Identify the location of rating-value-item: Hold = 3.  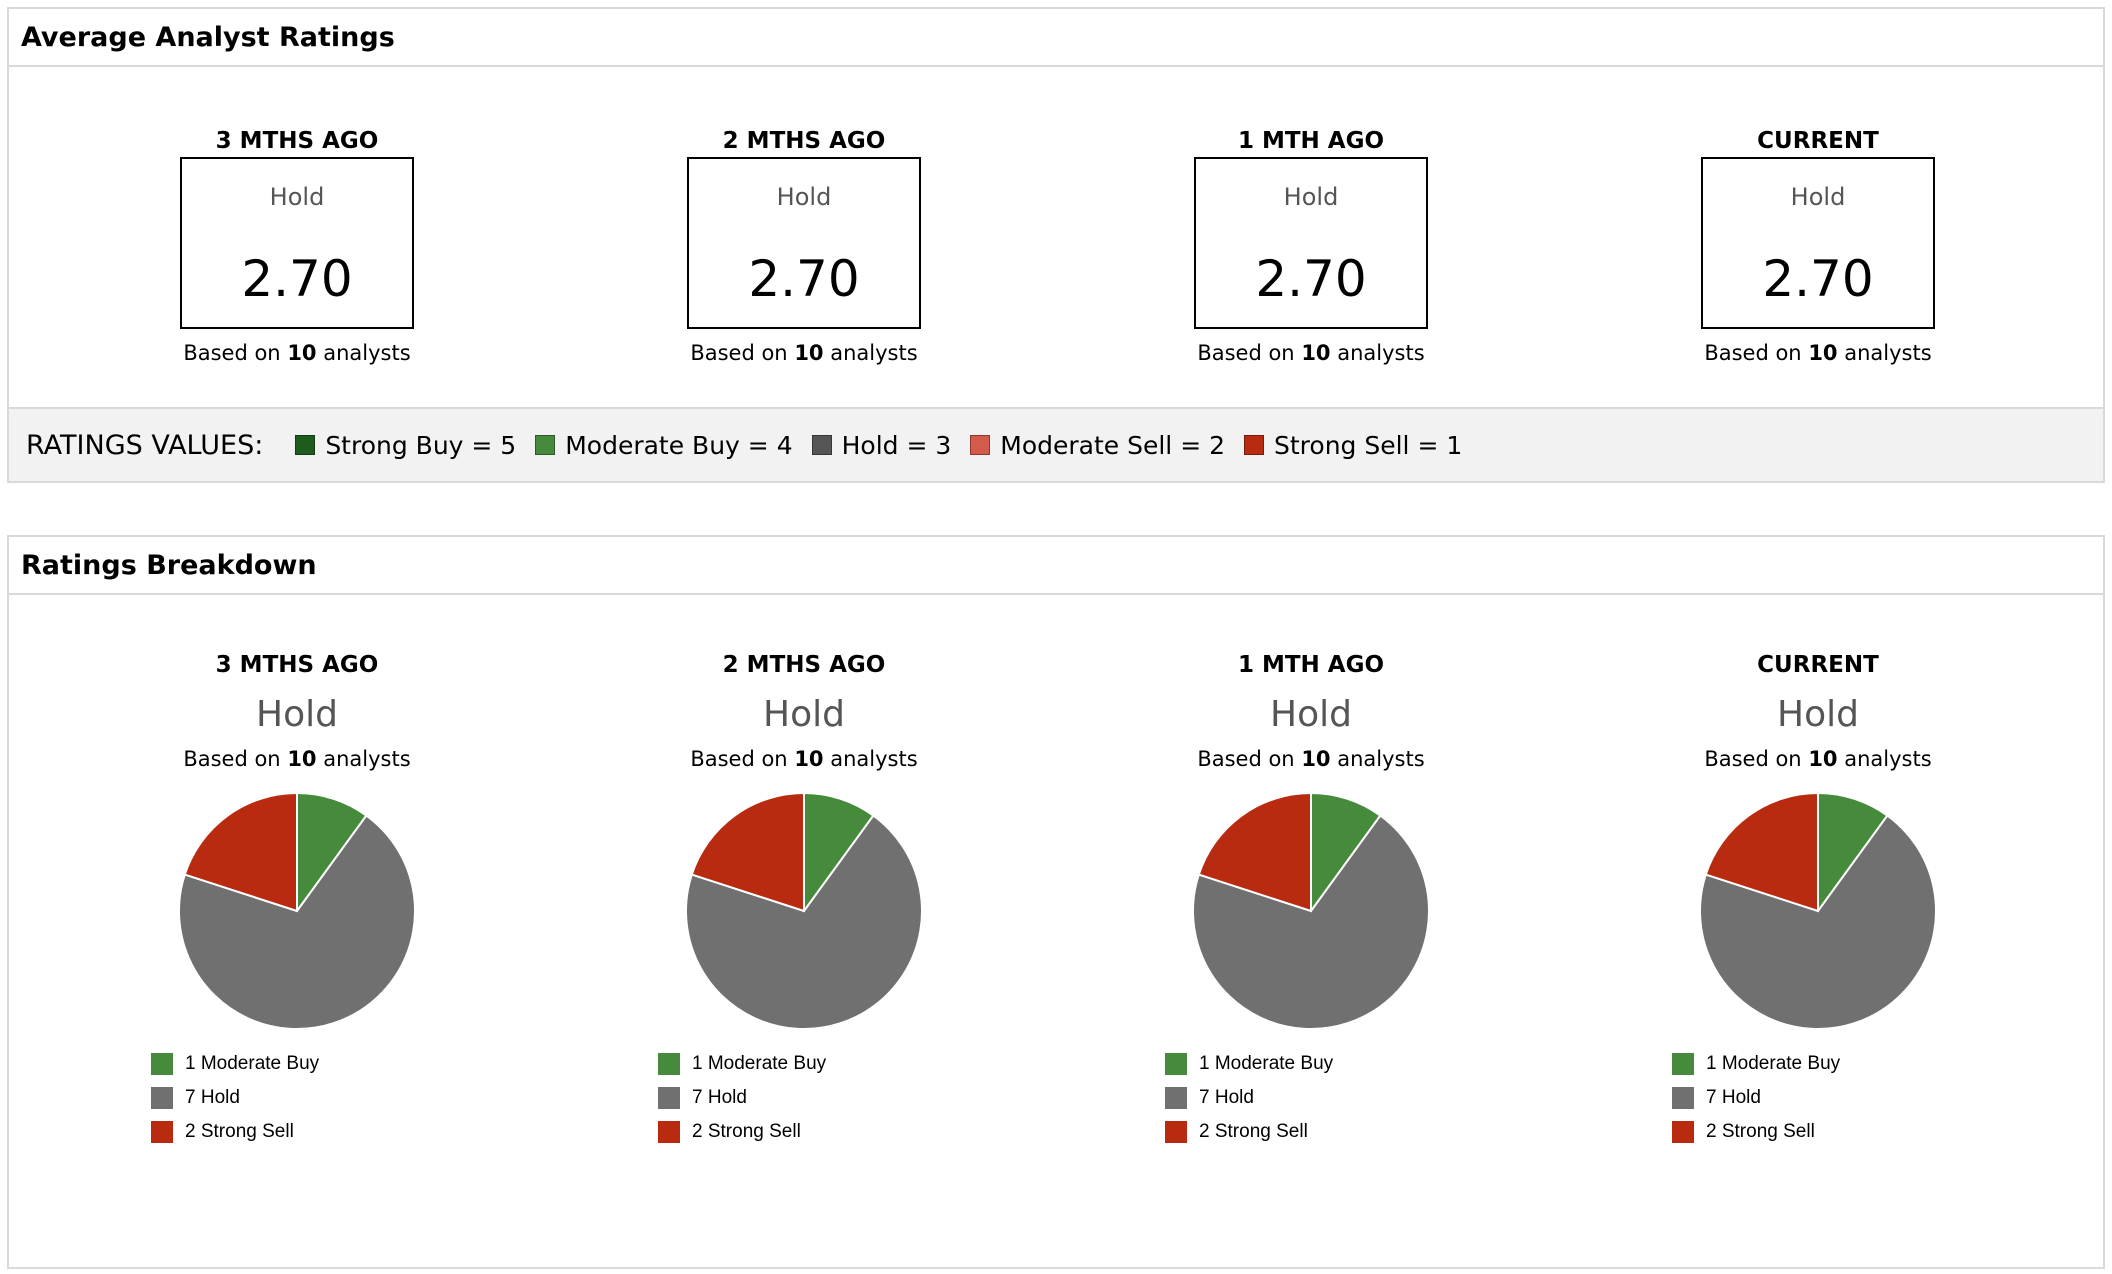
(881, 445).